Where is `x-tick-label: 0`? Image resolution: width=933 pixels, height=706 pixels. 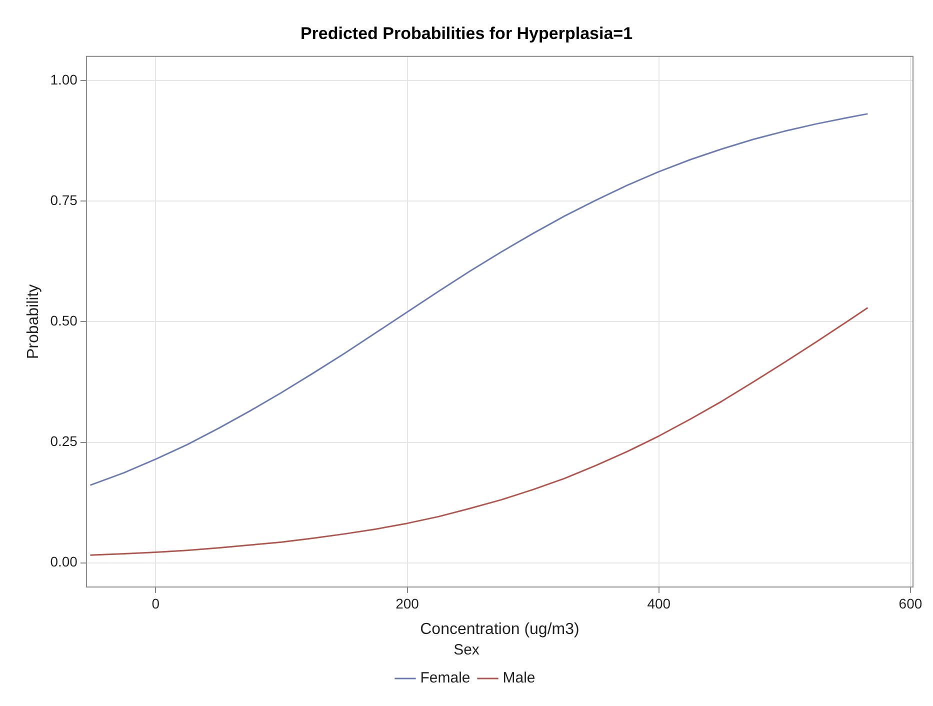 x-tick-label: 0 is located at coordinates (156, 603).